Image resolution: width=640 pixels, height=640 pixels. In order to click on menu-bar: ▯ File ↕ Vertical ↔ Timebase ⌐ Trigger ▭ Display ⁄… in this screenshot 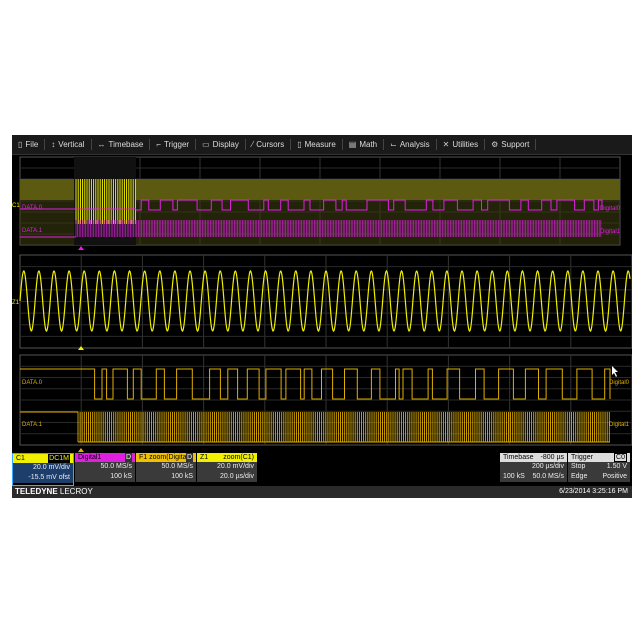, I will do `click(322, 145)`.